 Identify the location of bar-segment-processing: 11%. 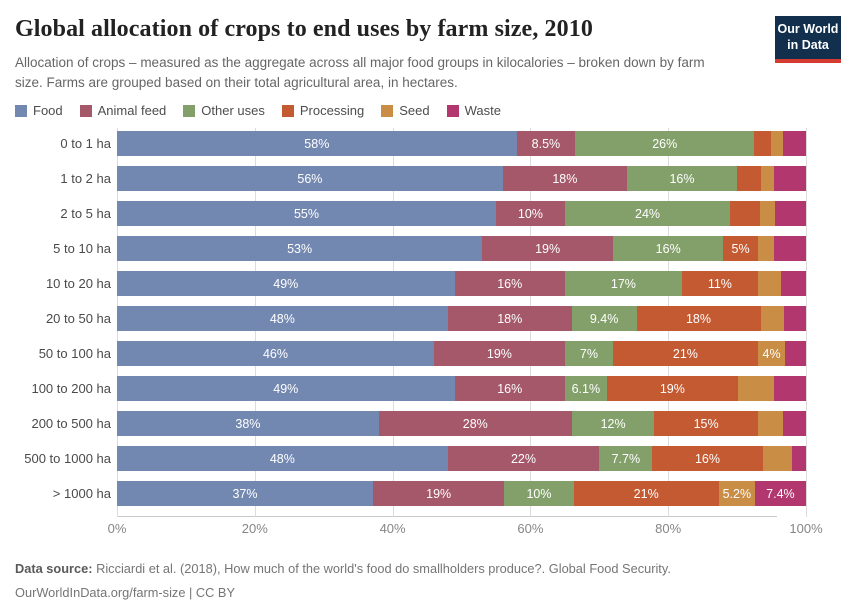
(719, 284).